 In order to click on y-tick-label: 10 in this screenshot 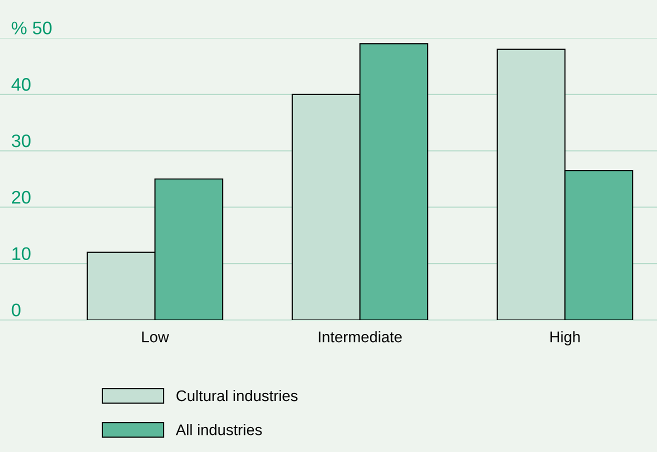, I will do `click(21, 253)`.